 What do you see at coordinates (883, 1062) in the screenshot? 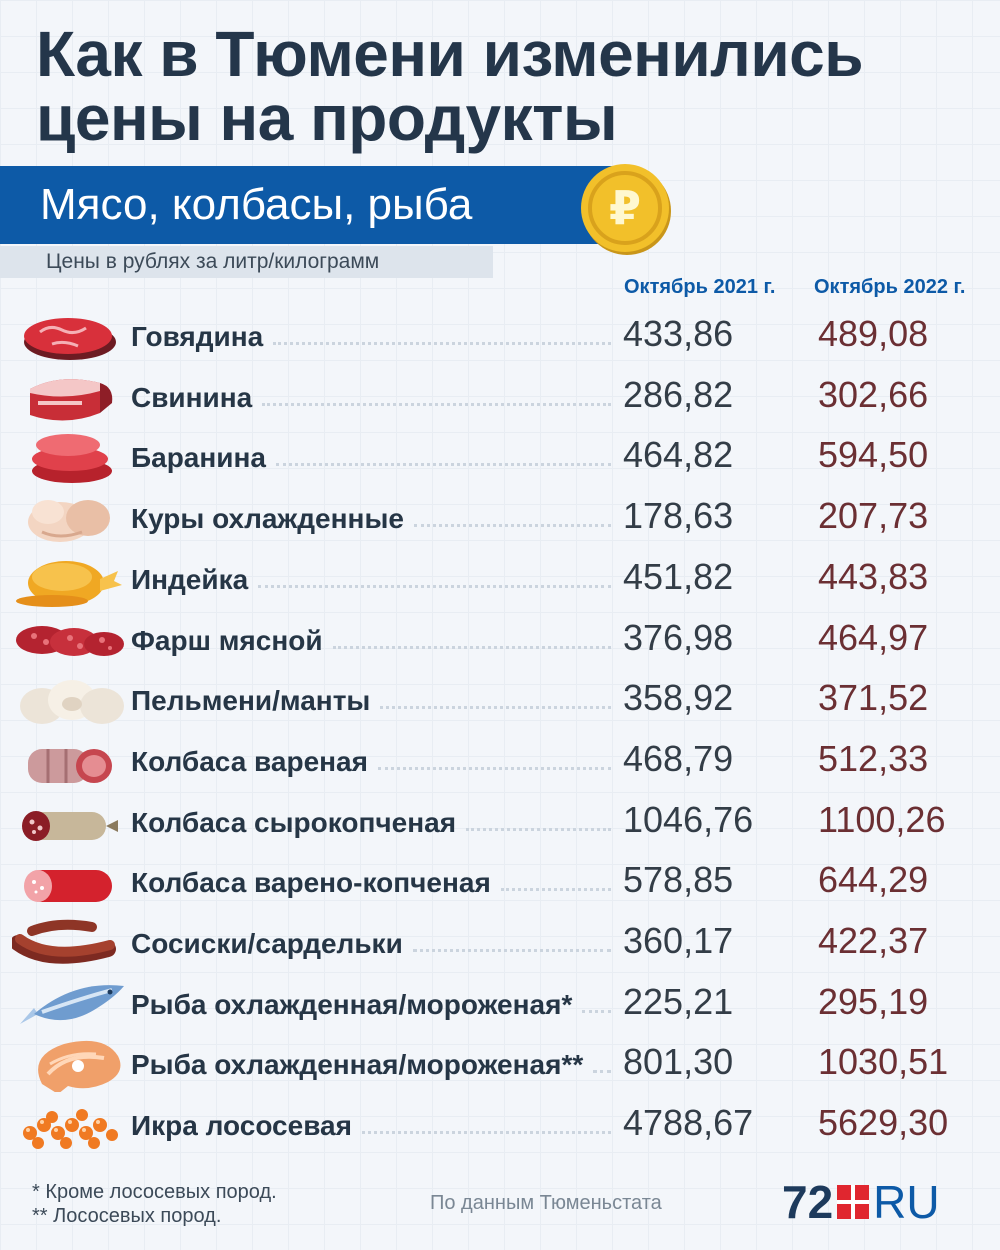
I see `price-2022: 1030,51` at bounding box center [883, 1062].